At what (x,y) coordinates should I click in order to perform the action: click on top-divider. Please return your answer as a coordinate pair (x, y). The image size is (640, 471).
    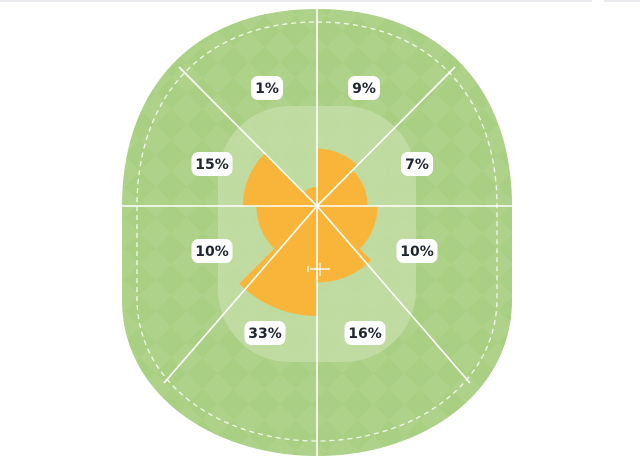
    Looking at the image, I should click on (320, 2).